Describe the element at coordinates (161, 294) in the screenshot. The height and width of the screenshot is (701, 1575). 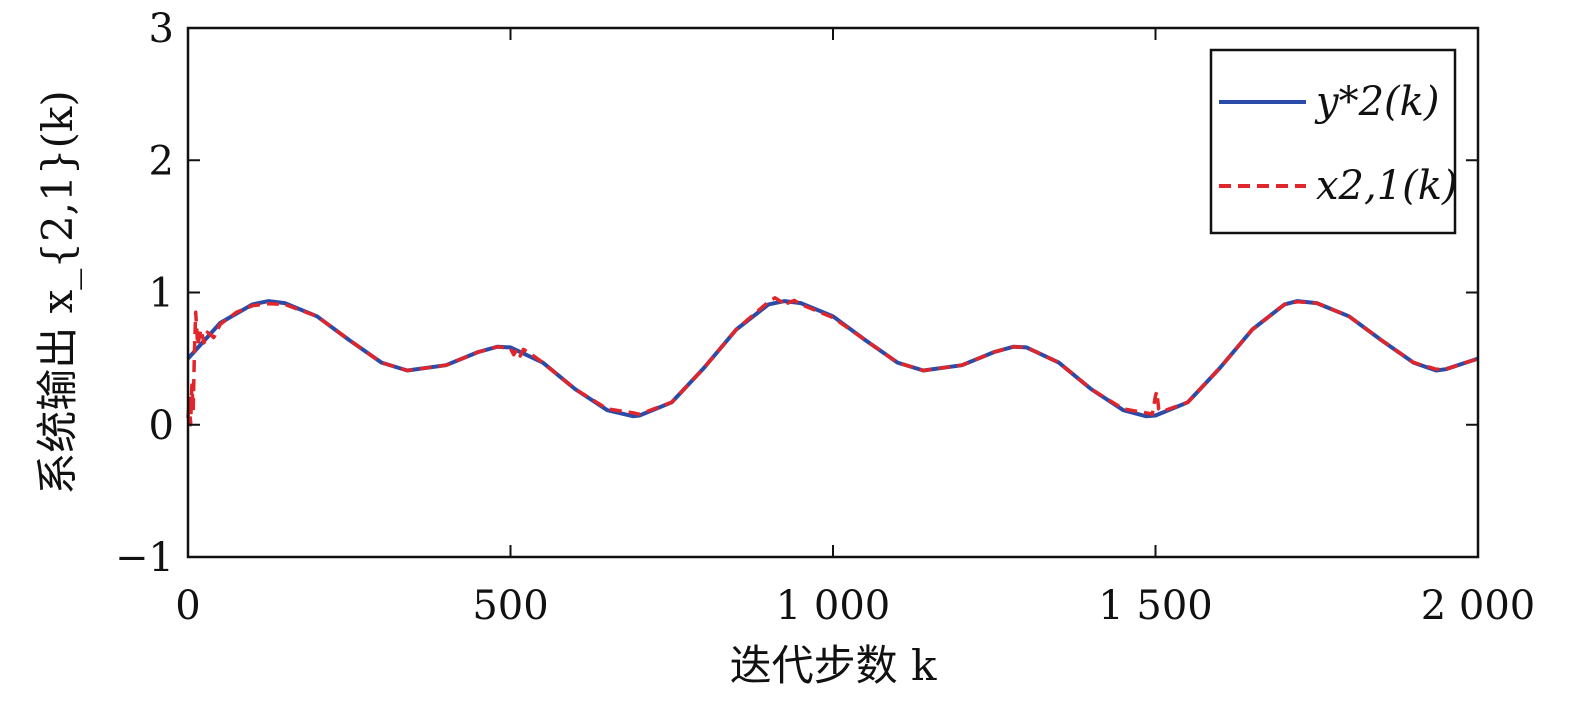
I see `y-tick-label: 1` at that location.